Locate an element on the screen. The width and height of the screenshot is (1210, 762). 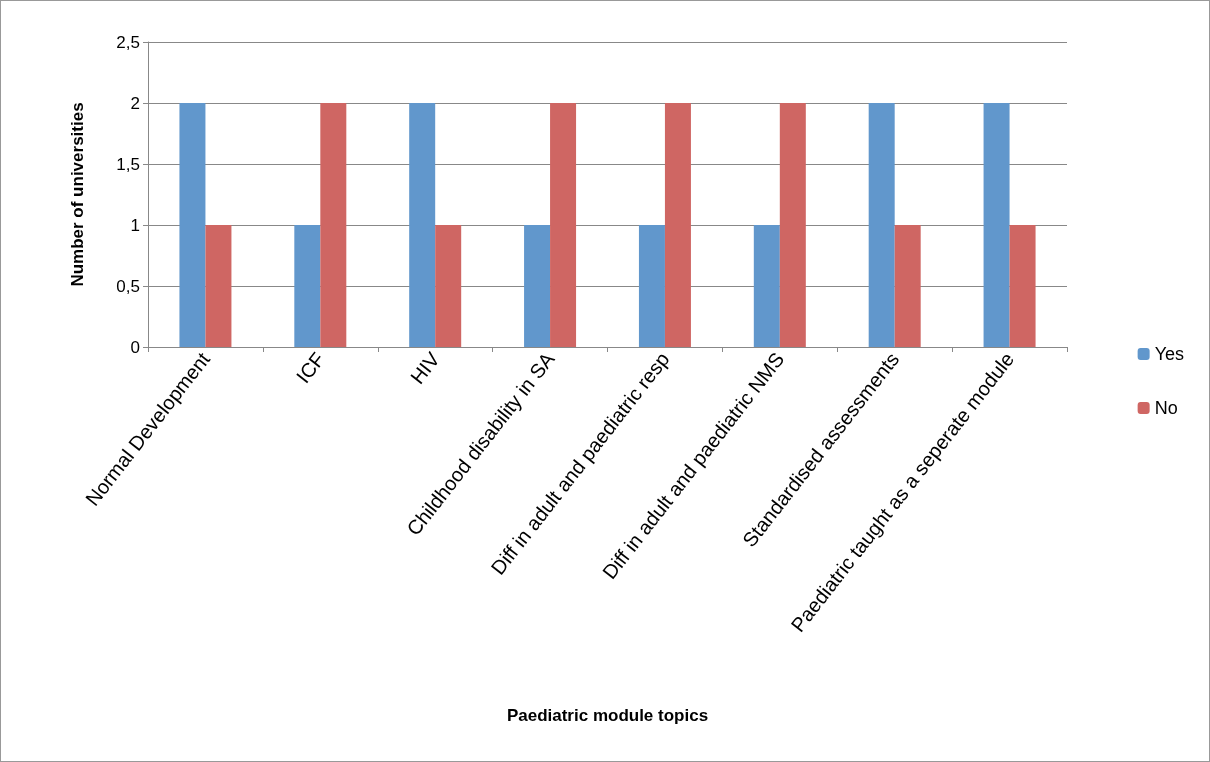
y-tick-label: 2,5 is located at coordinates (128, 42).